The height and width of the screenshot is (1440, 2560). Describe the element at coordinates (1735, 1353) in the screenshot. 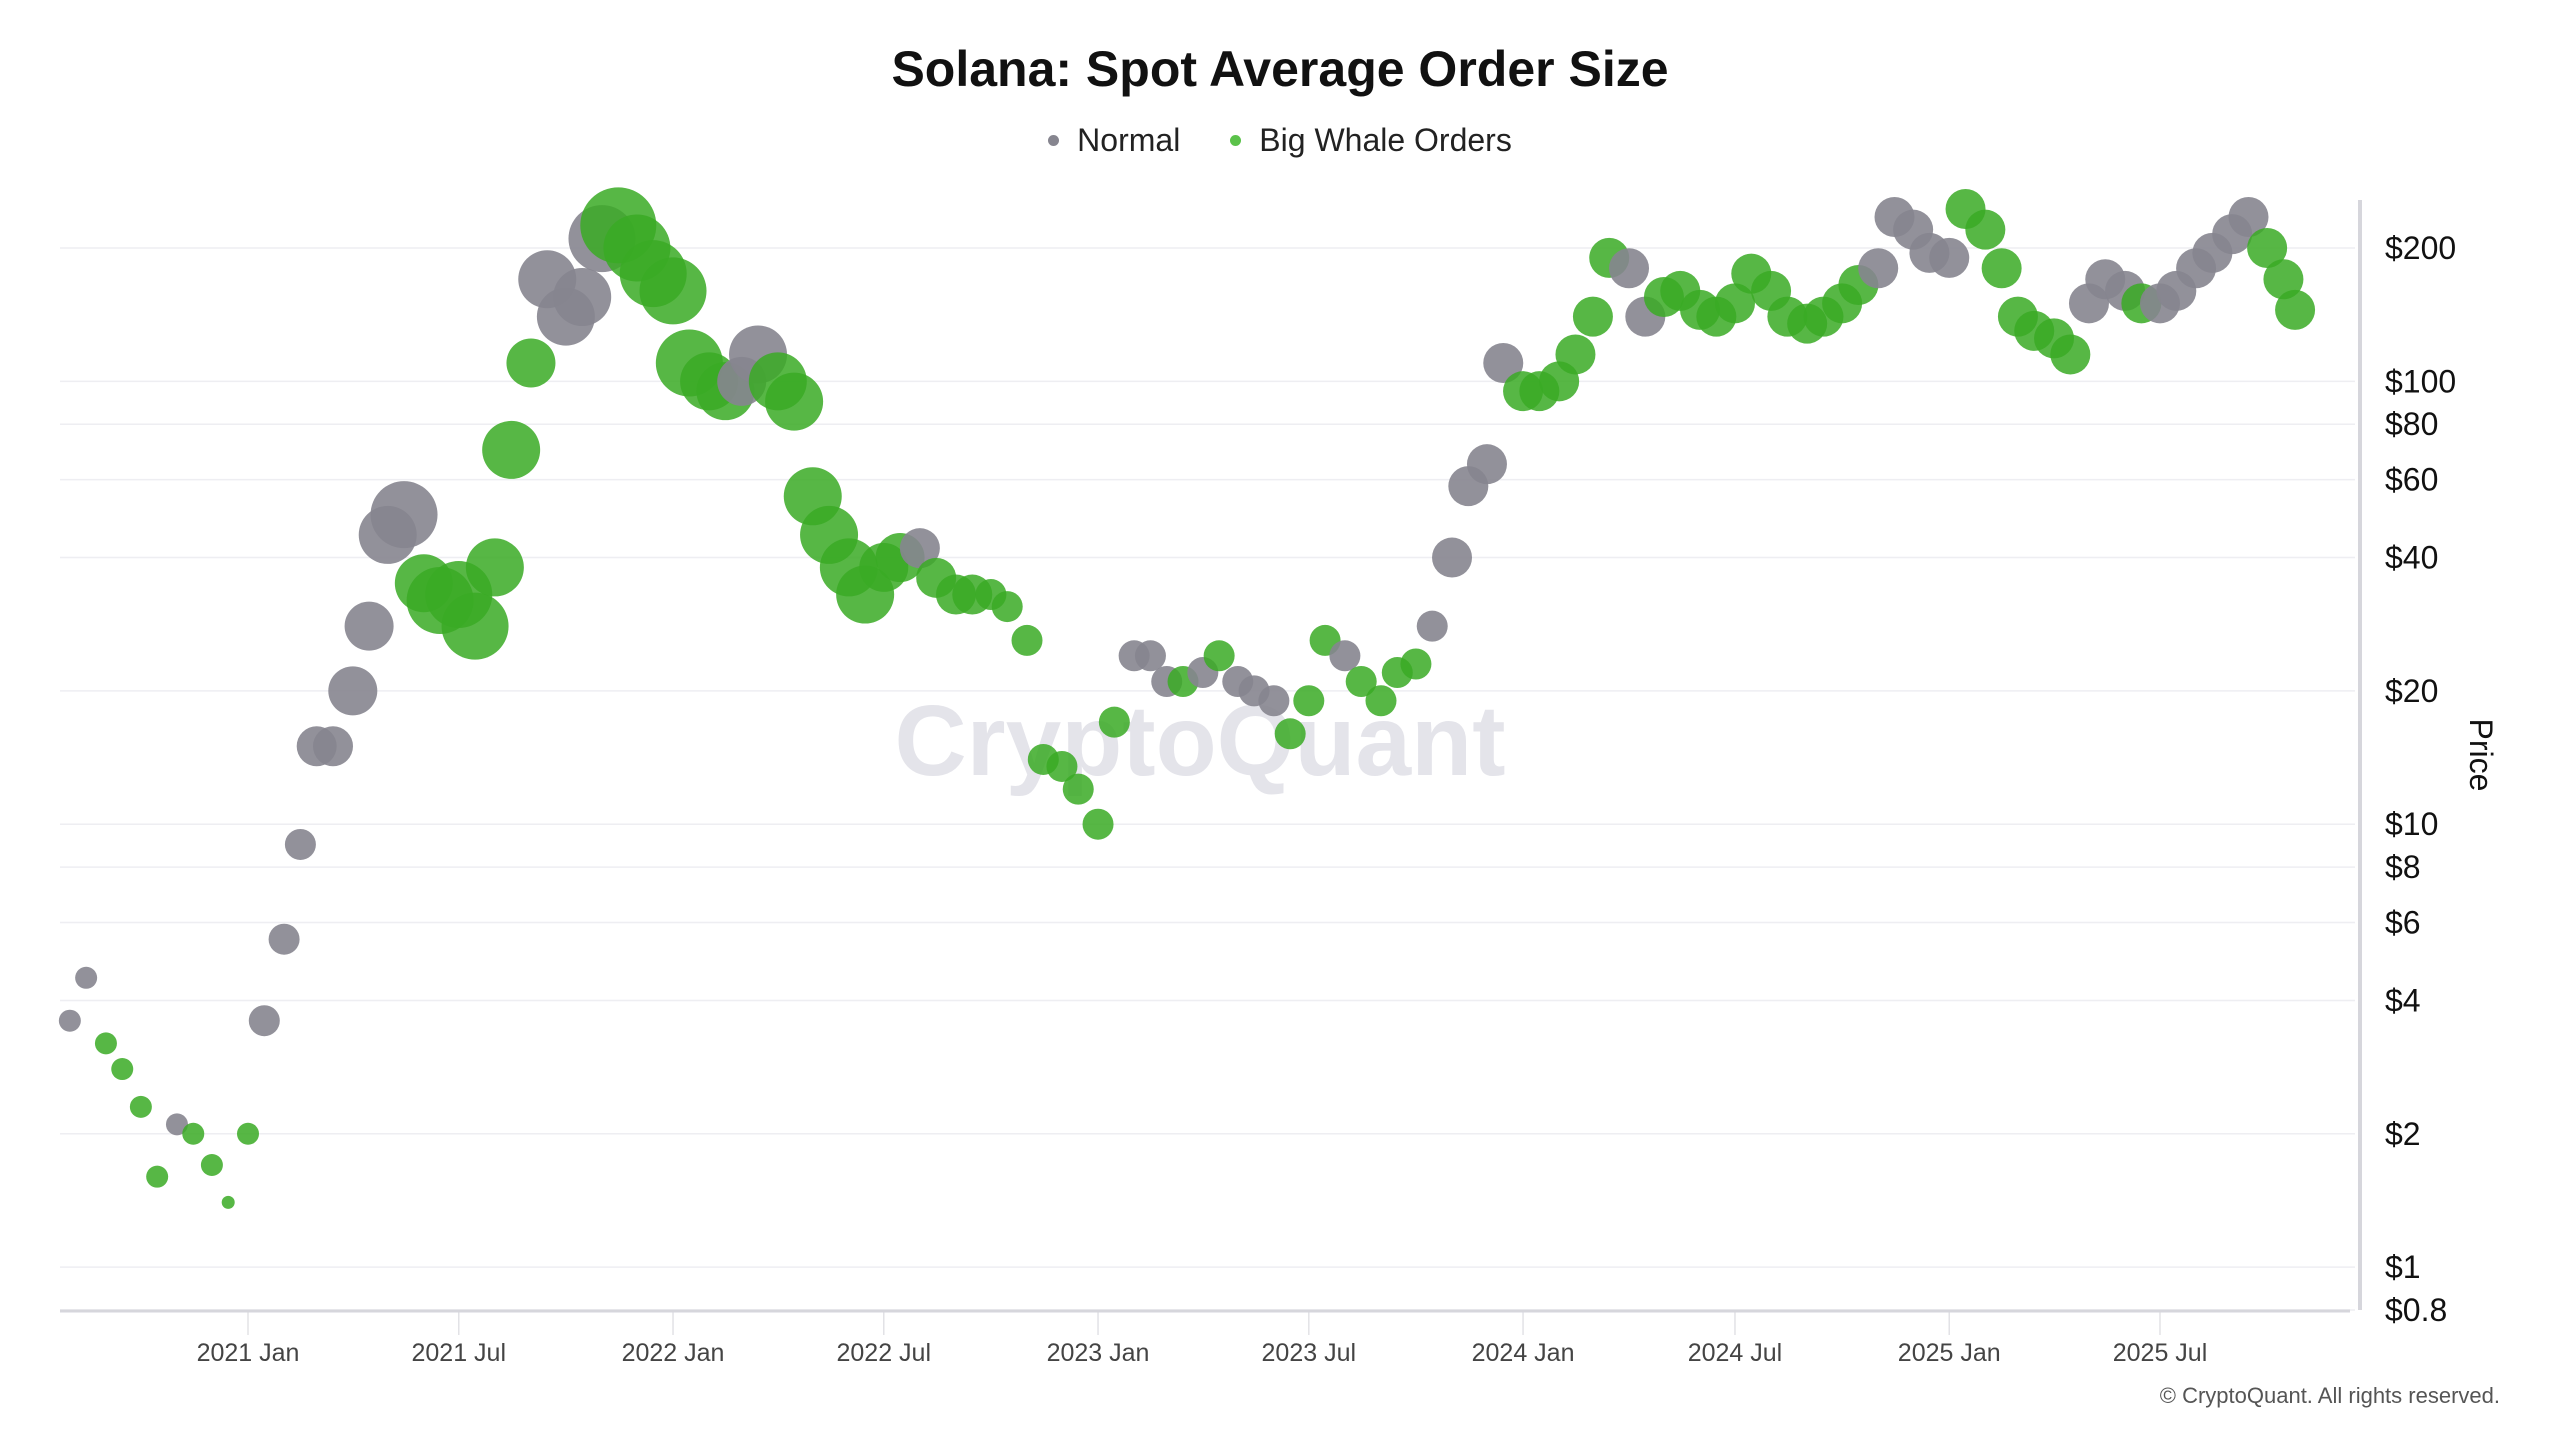

I see `x-tick-label: 2024 Jul` at that location.